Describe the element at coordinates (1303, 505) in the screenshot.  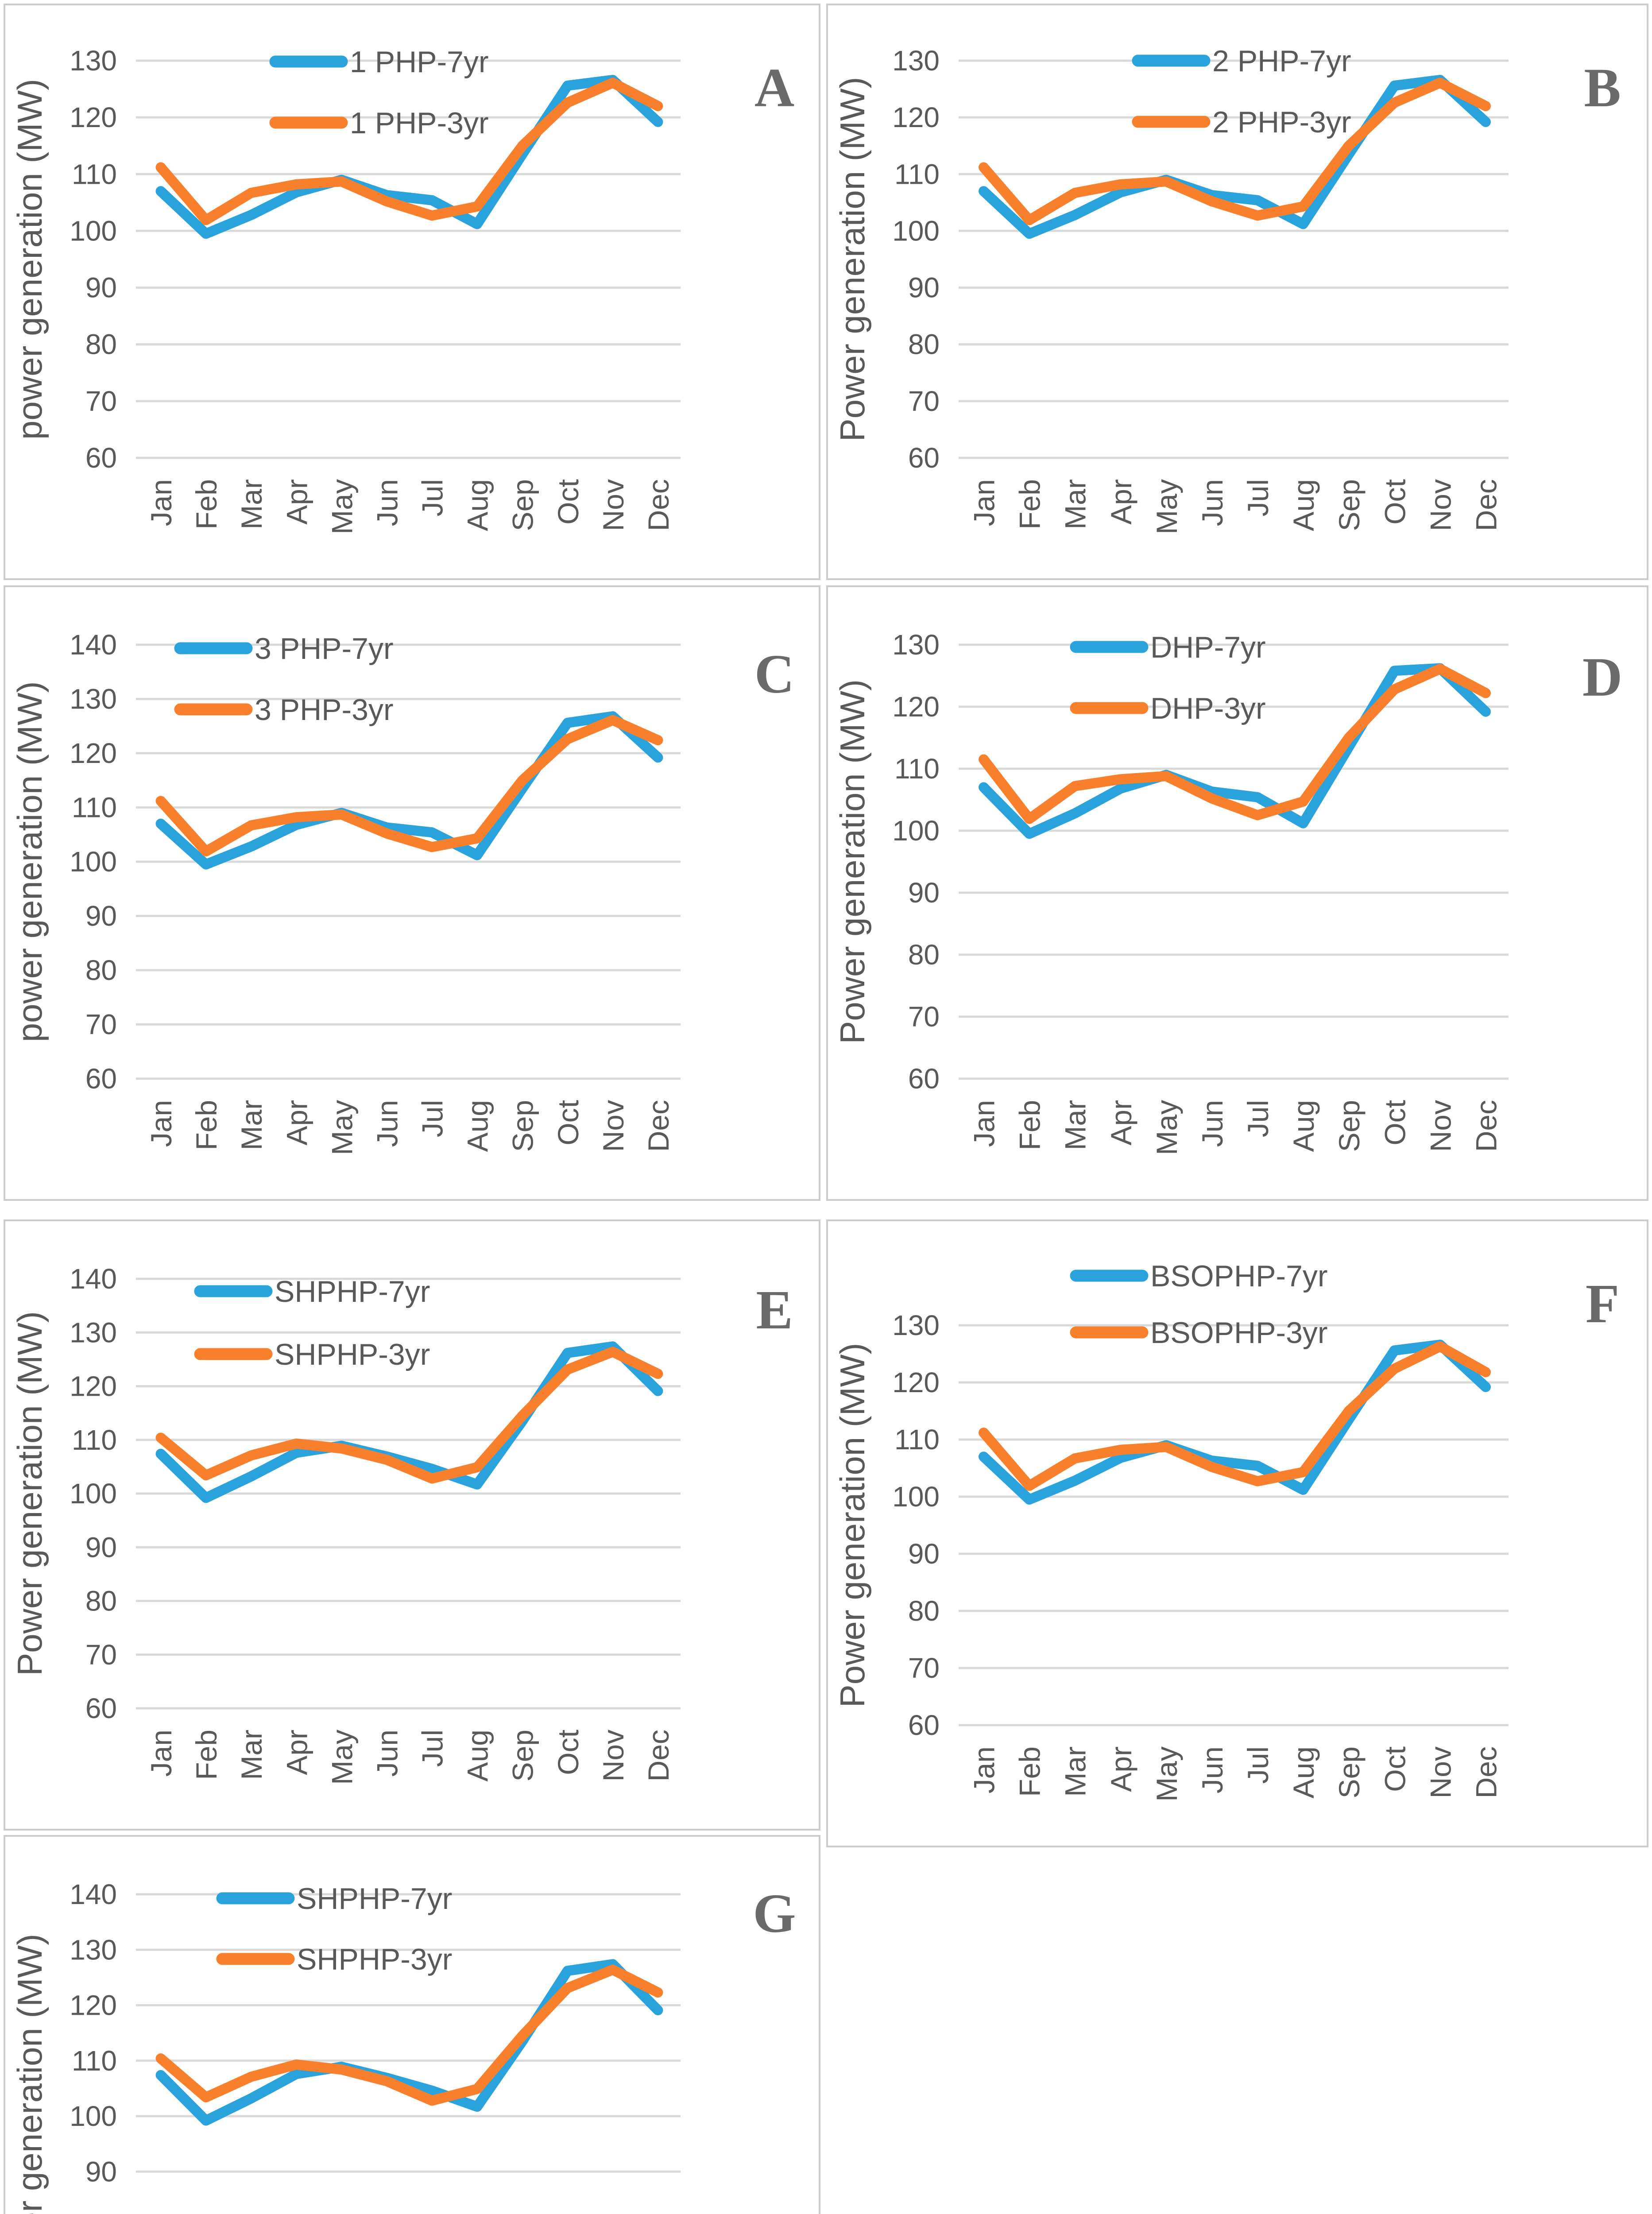
I see `x-tick-label: Aug` at that location.